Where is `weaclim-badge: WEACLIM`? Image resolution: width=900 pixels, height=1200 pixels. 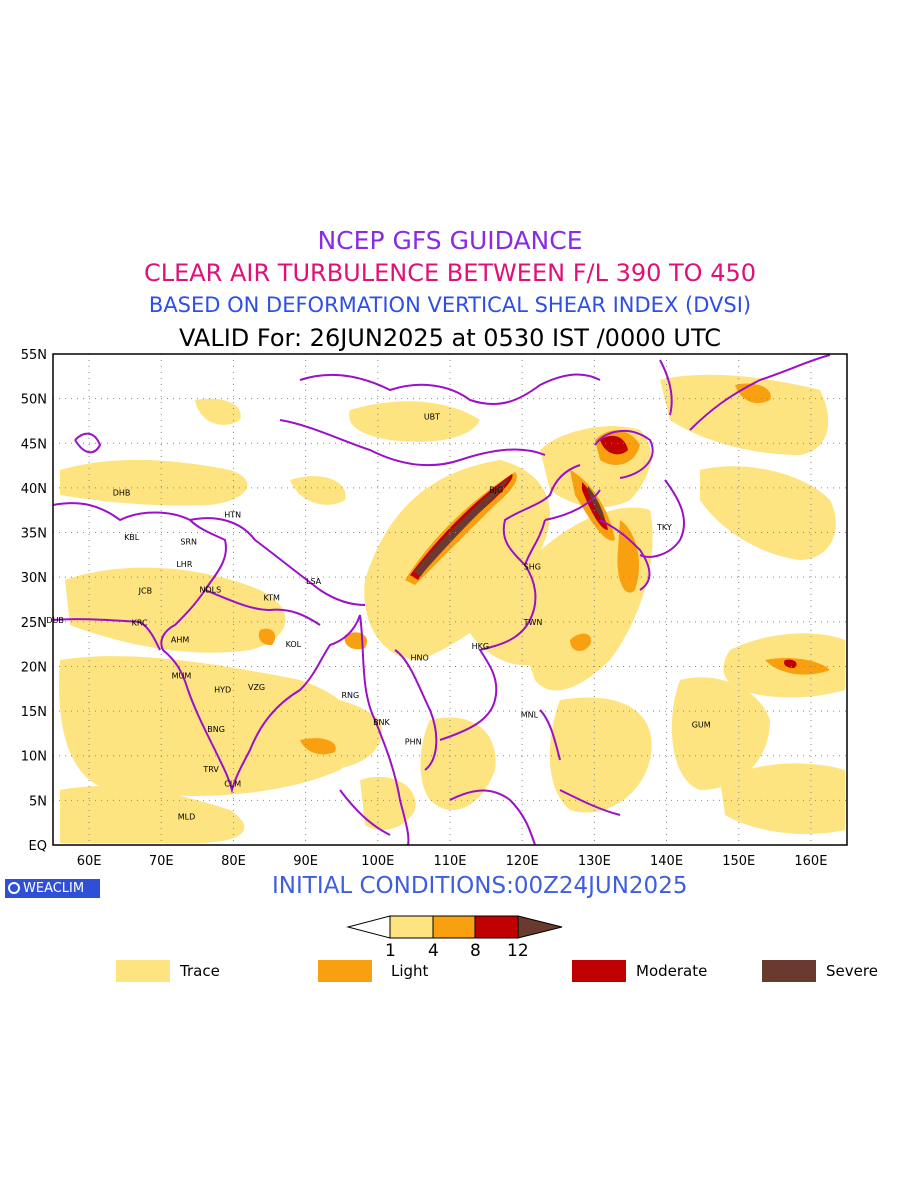
weaclim-badge: WEACLIM is located at coordinates (52, 888).